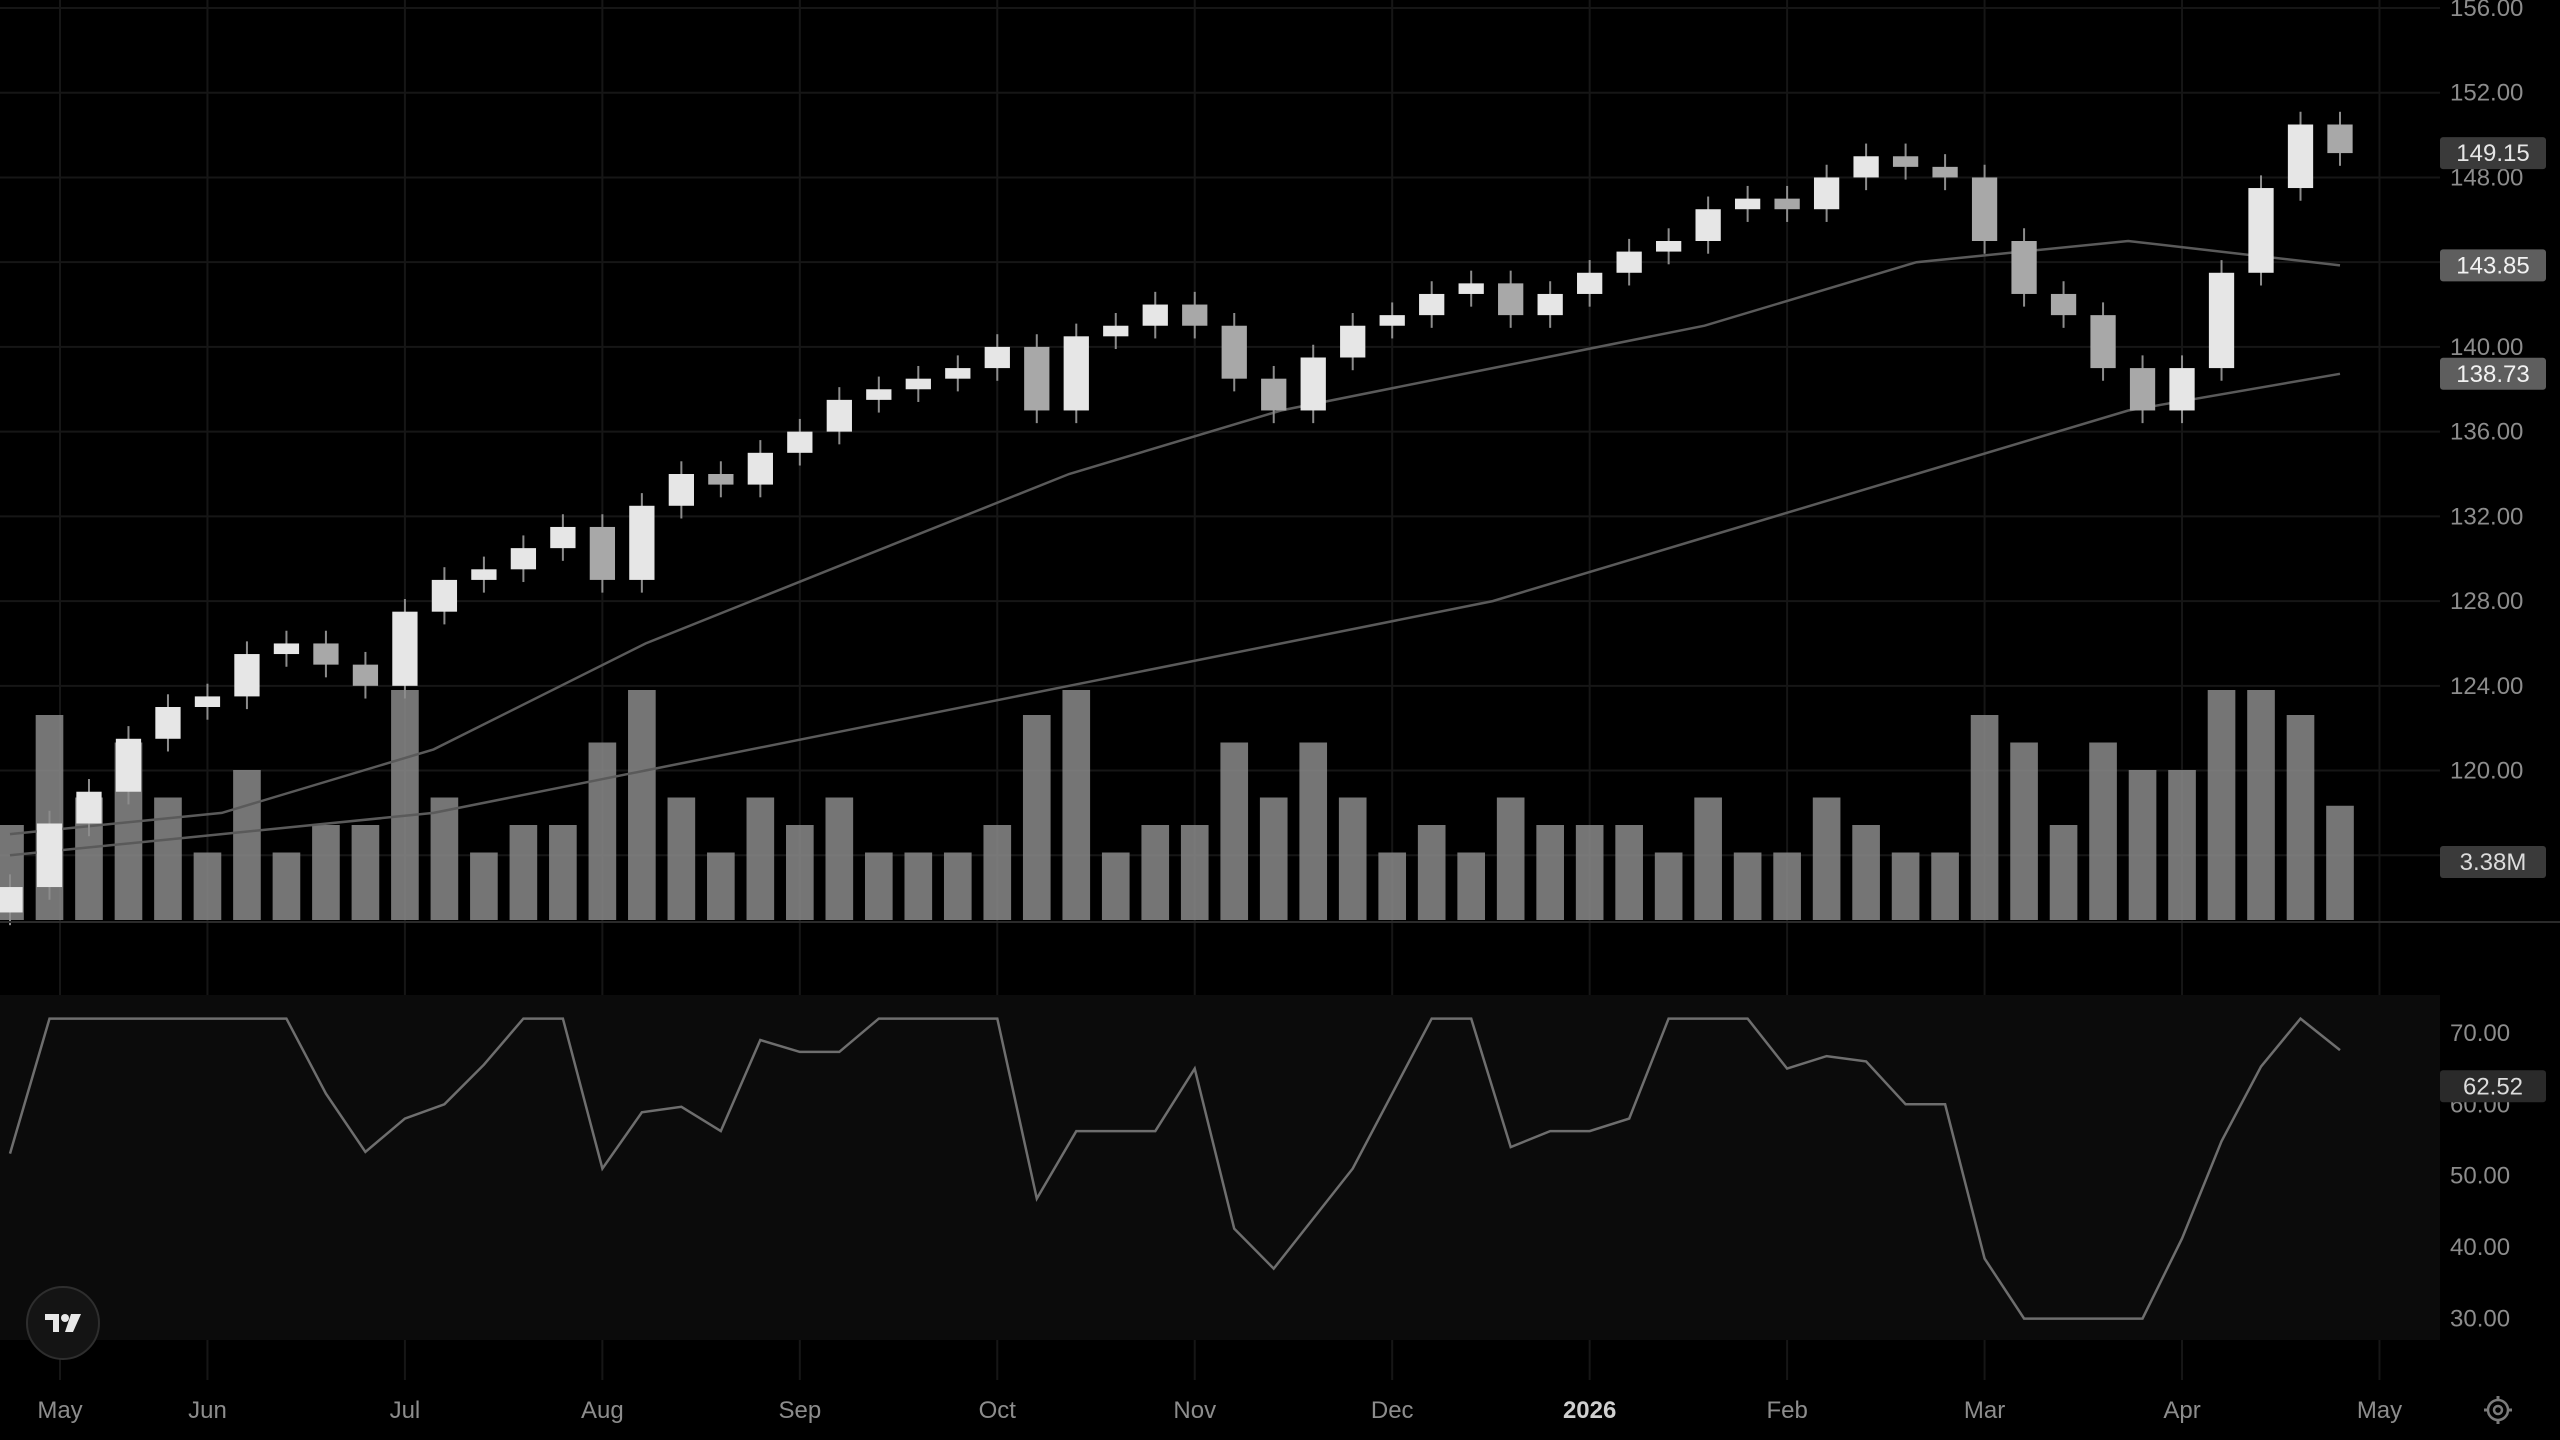 The width and height of the screenshot is (2560, 1440). I want to click on time-axis: May Jun Jul Aug Sep Oct Nov Dec 2026 Feb Mar Apr May, so click(1219, 1410).